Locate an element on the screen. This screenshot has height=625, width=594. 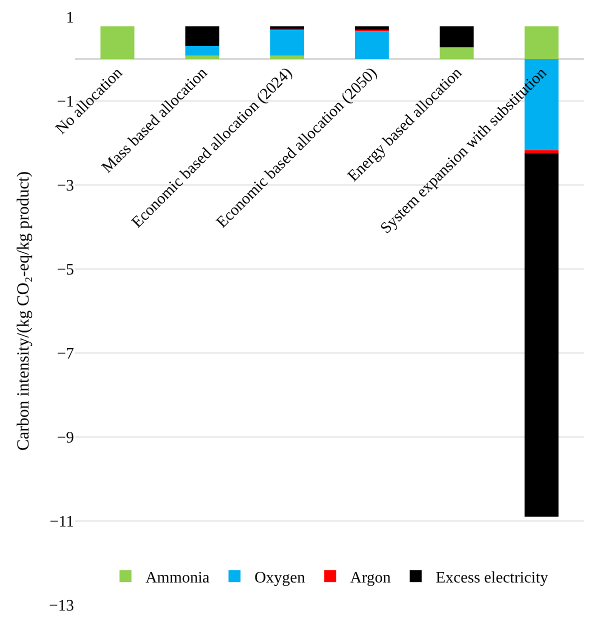
y-tick-label: −1 is located at coordinates (65, 102).